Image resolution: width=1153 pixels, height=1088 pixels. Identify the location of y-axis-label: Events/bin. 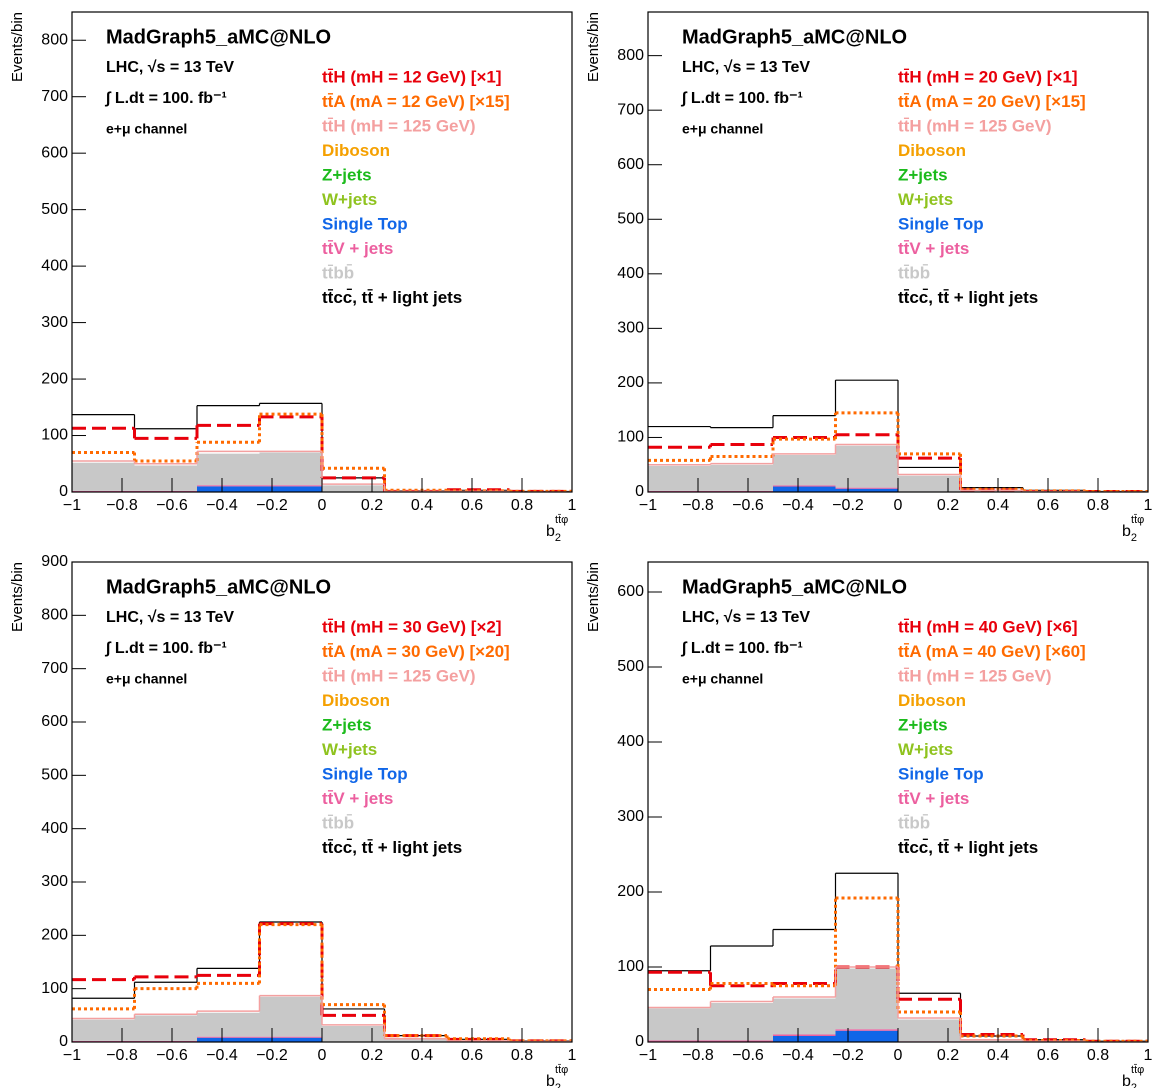
(593, 597).